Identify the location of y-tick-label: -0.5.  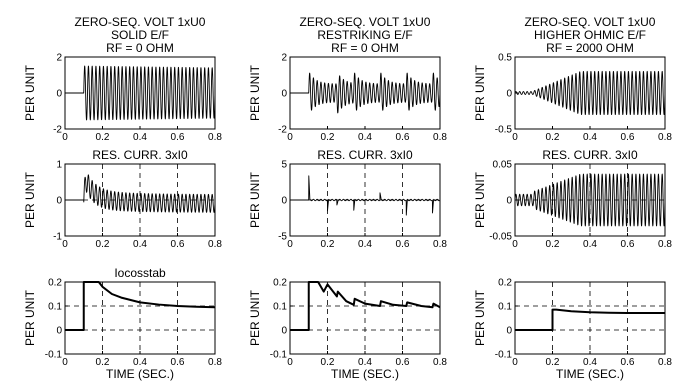
(504, 130).